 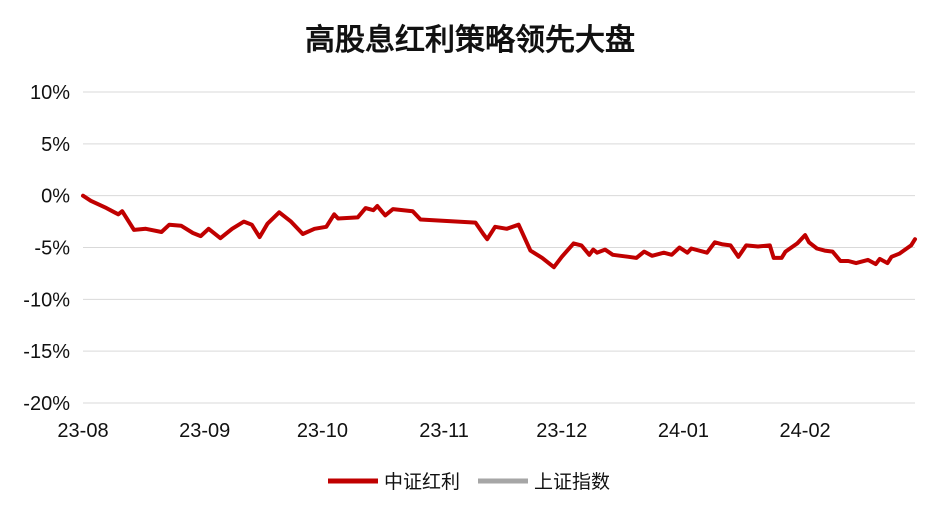 What do you see at coordinates (204, 431) in the screenshot?
I see `x-tick-label: 23-09` at bounding box center [204, 431].